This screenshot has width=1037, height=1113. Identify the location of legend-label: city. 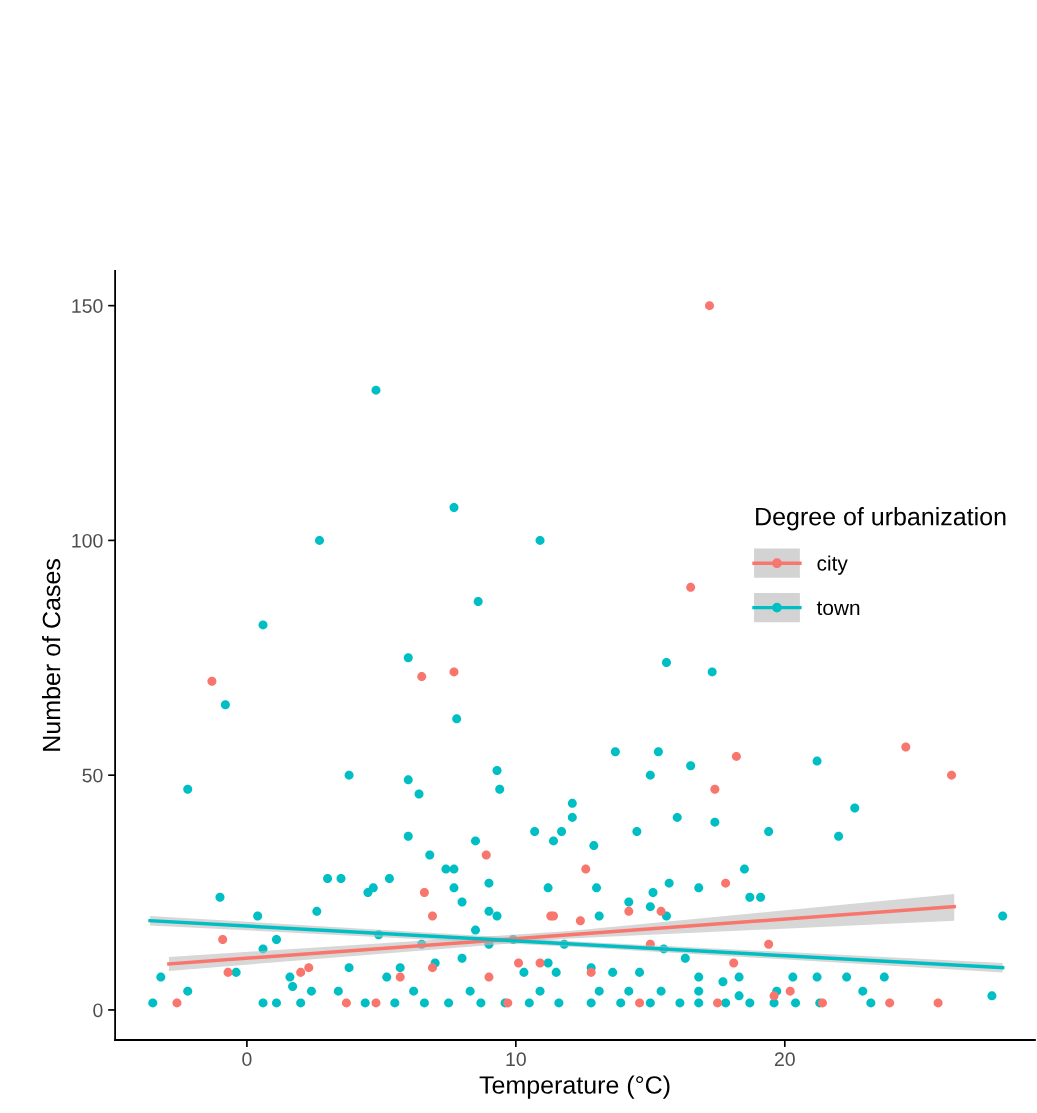
(832, 565).